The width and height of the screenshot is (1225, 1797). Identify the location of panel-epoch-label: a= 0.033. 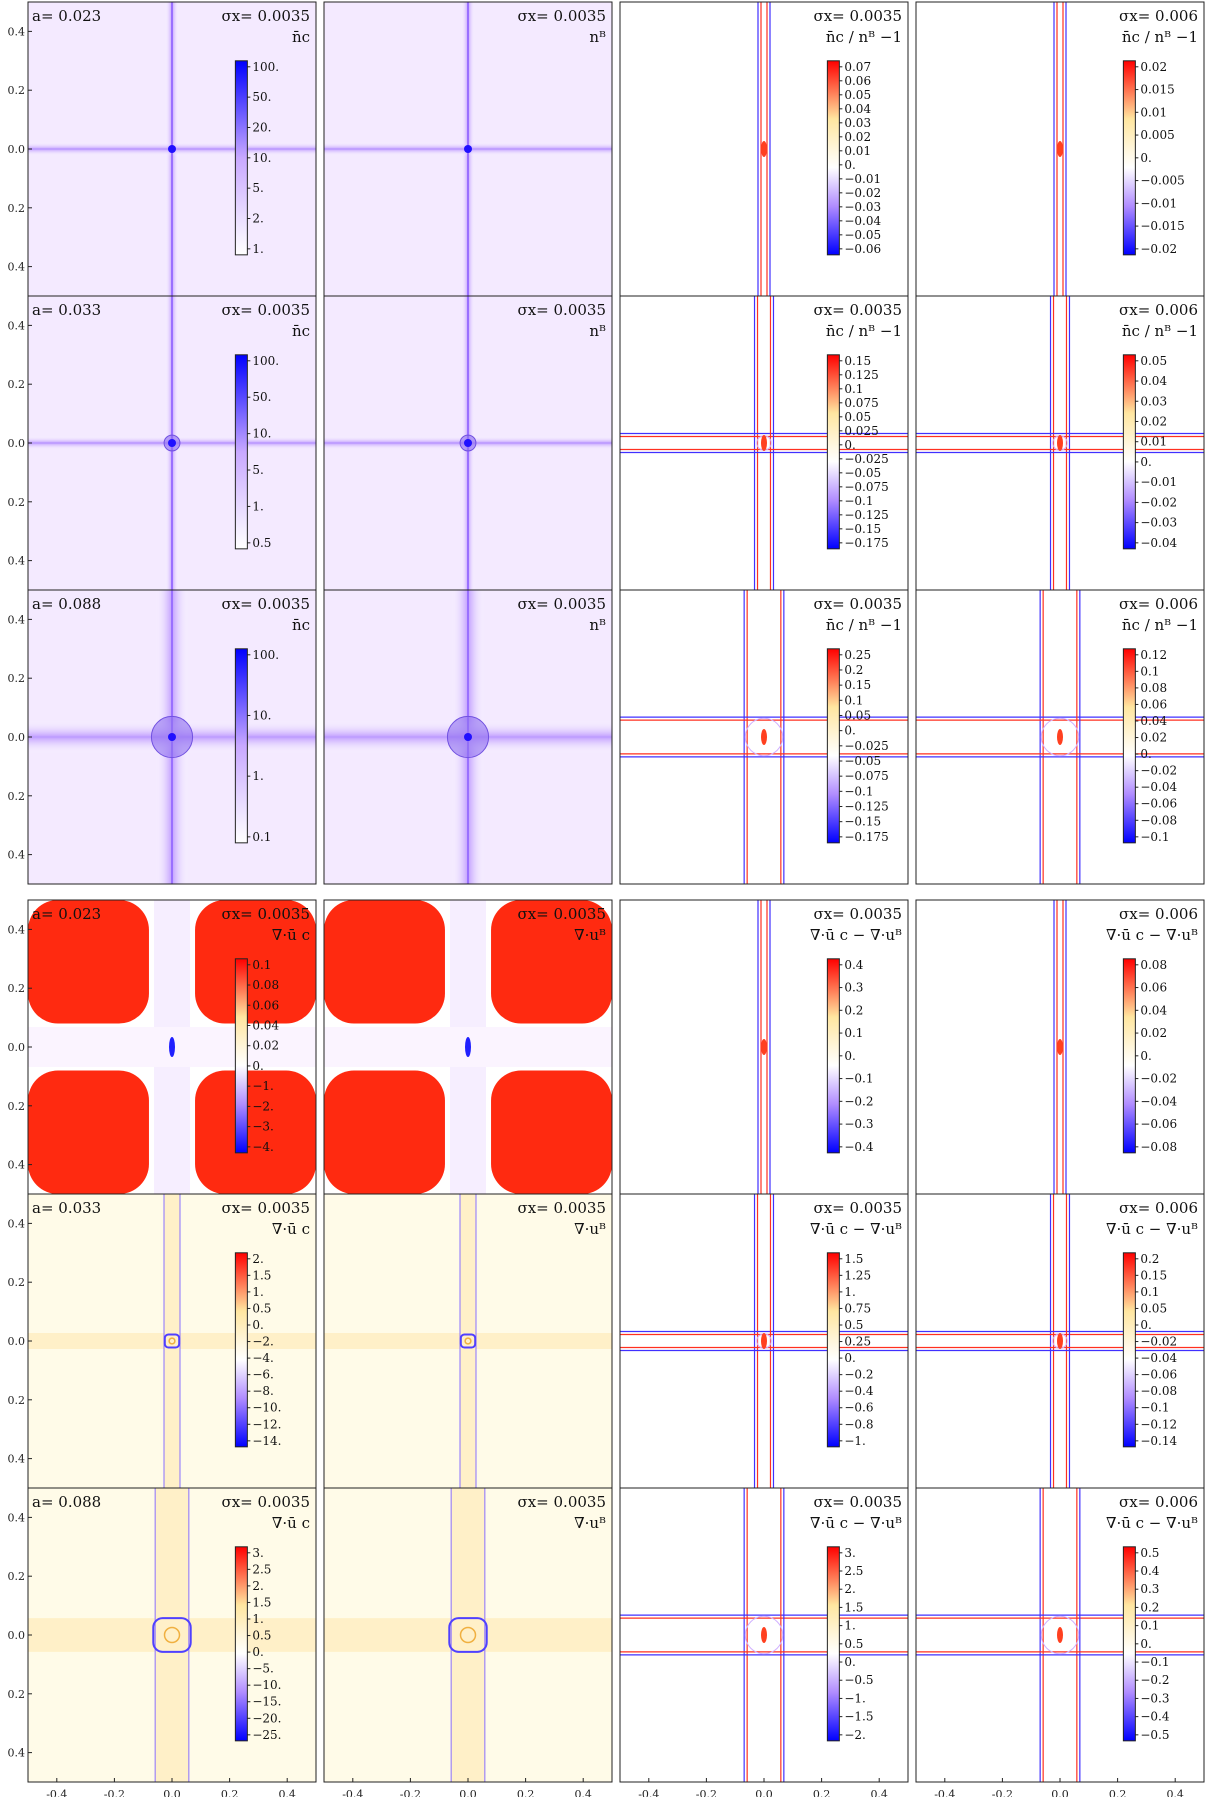
(66, 310).